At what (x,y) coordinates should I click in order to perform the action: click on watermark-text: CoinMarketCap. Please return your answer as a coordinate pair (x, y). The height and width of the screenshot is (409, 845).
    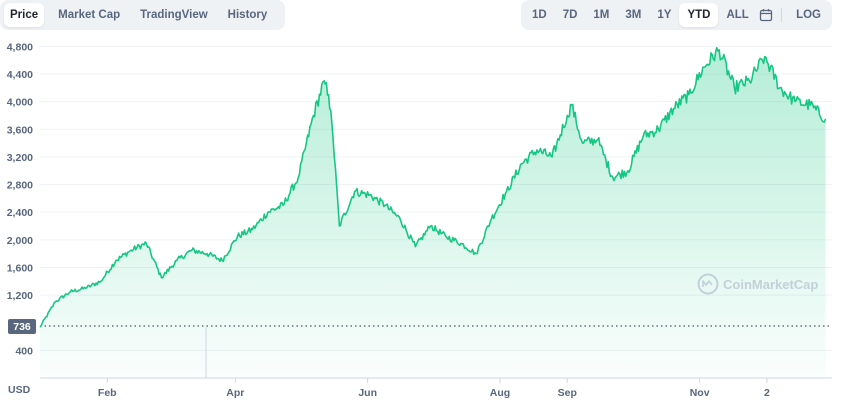
    Looking at the image, I should click on (770, 284).